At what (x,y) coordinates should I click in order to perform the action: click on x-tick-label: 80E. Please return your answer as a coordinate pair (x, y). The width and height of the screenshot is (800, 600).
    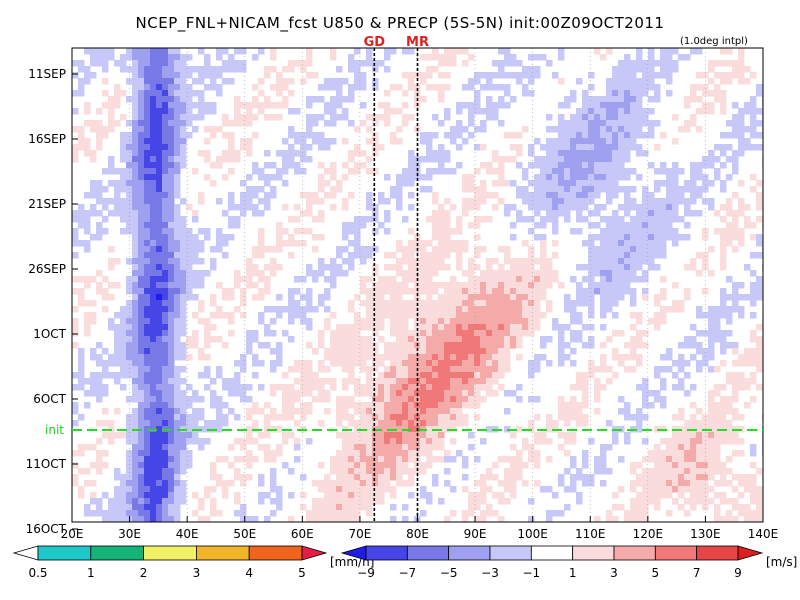
    Looking at the image, I should click on (417, 534).